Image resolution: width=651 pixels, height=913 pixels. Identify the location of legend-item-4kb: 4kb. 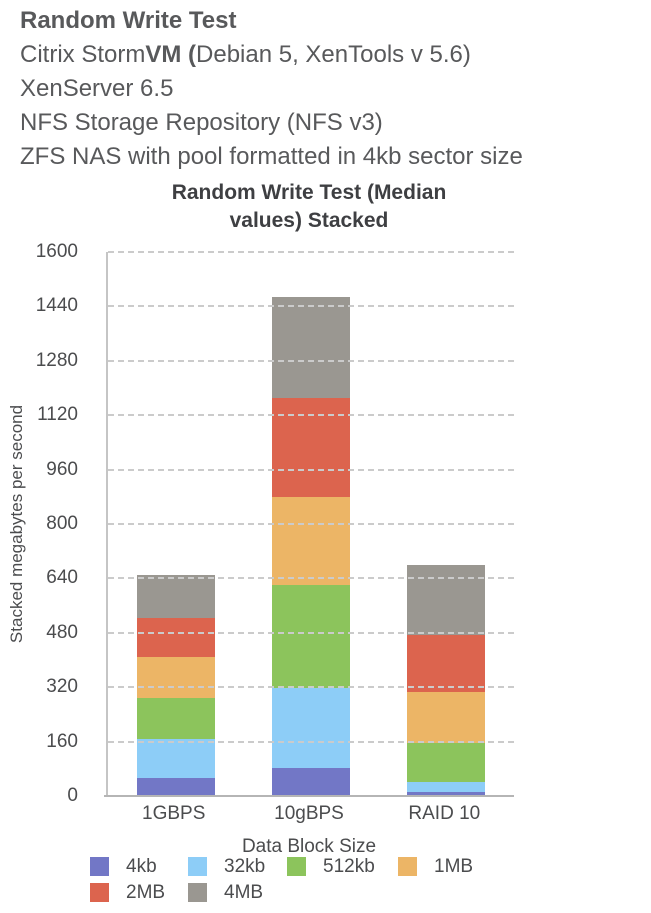
(123, 866).